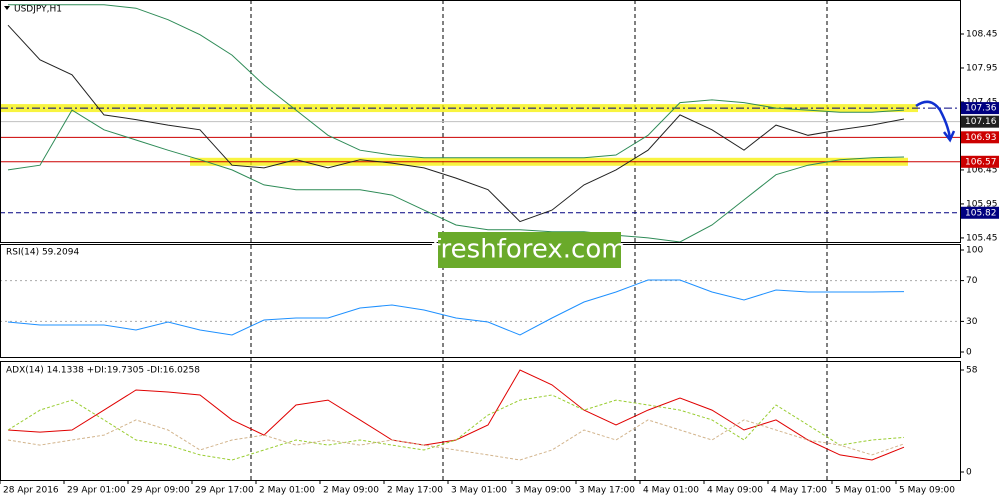 This screenshot has width=1000, height=500. What do you see at coordinates (224, 491) in the screenshot?
I see `x-tick-label: 29 Apr 17:00` at bounding box center [224, 491].